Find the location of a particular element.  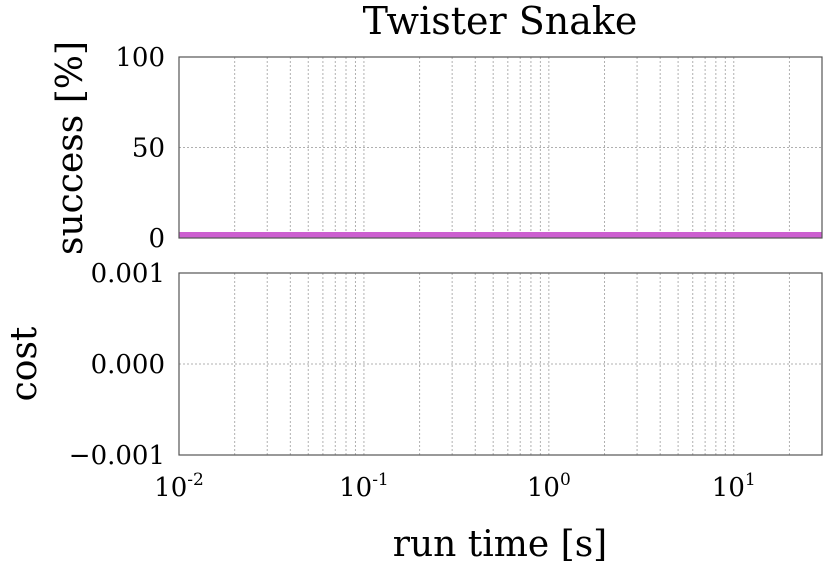

y-tick-label: 0 is located at coordinates (156, 239).